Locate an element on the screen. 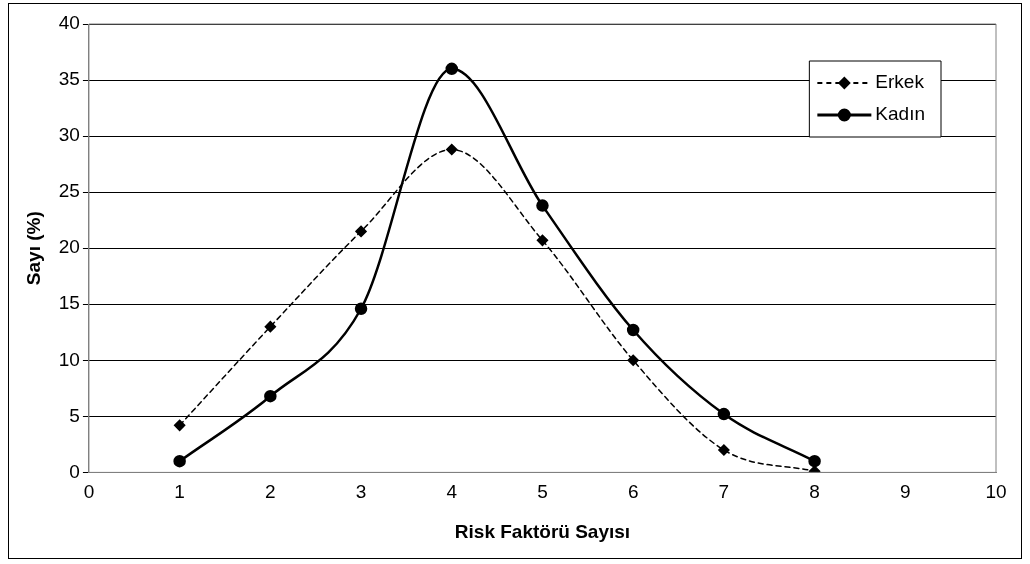 This screenshot has width=1030, height=564. x-tick-label: 2 is located at coordinates (270, 492).